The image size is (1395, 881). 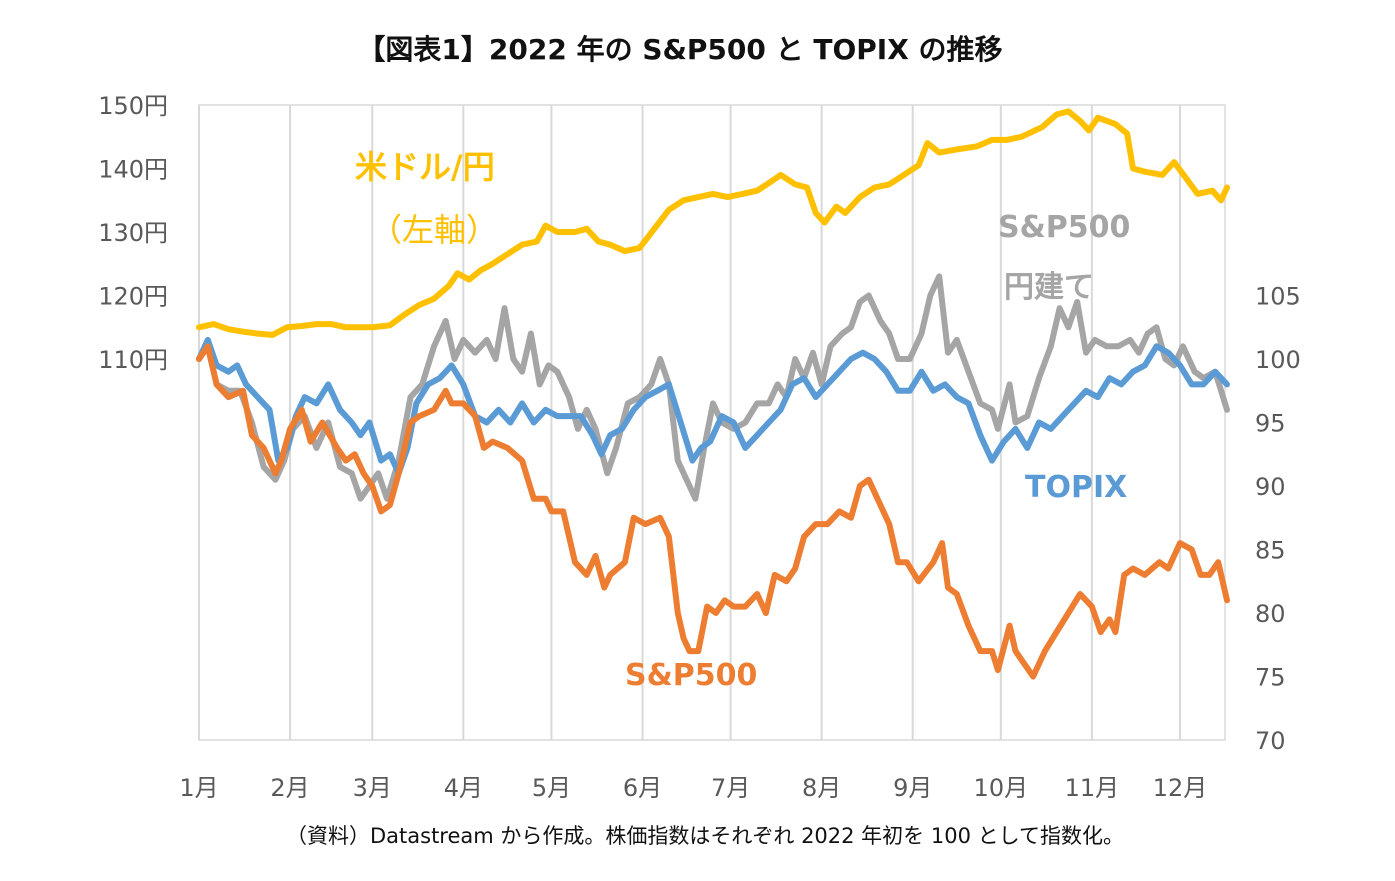 I want to click on x-tick-label: 11月, so click(x=1092, y=788).